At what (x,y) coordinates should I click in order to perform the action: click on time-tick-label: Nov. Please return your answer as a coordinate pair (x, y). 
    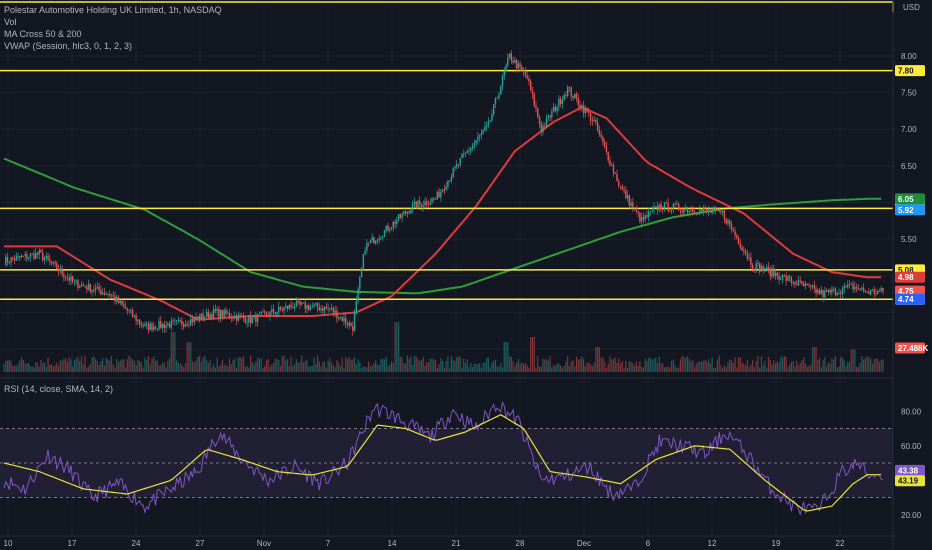
    Looking at the image, I should click on (264, 543).